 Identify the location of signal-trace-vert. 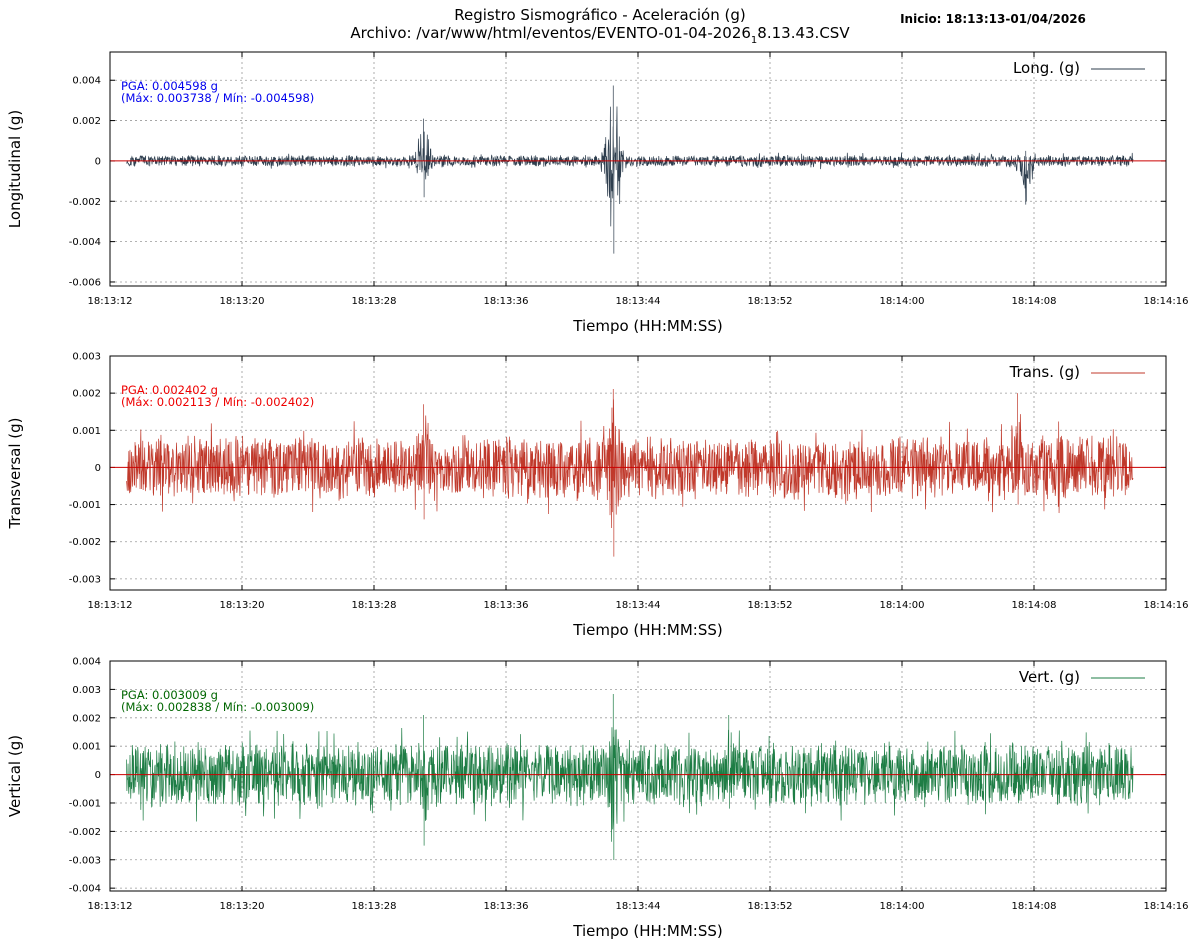
(630, 777).